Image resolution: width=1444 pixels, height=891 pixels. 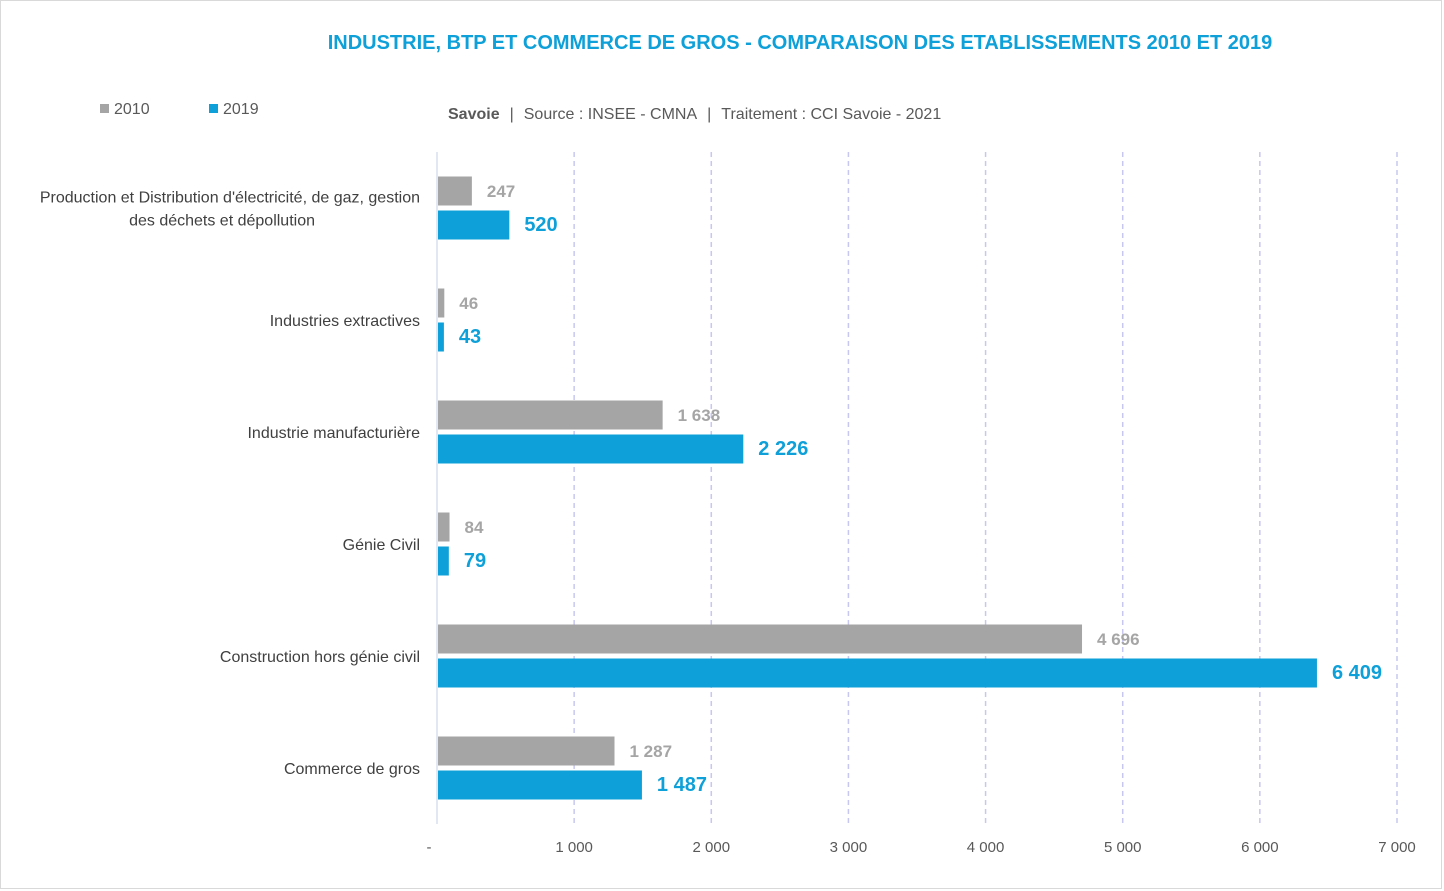 What do you see at coordinates (610, 114) in the screenshot?
I see `subtitle-source: Source : INSEE - CMNA` at bounding box center [610, 114].